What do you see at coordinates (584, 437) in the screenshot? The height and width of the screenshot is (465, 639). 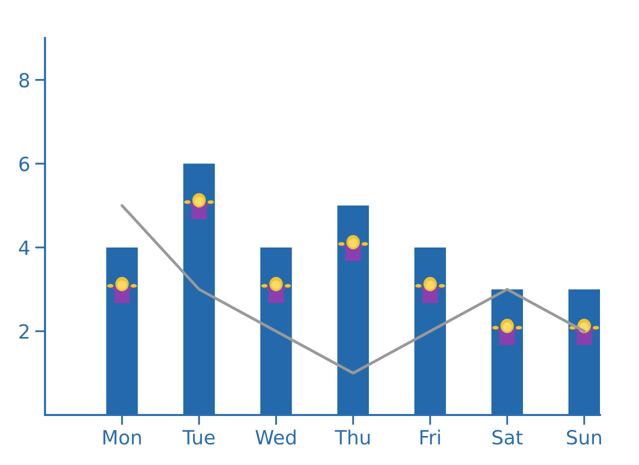 I see `x-tick-label: Sun` at bounding box center [584, 437].